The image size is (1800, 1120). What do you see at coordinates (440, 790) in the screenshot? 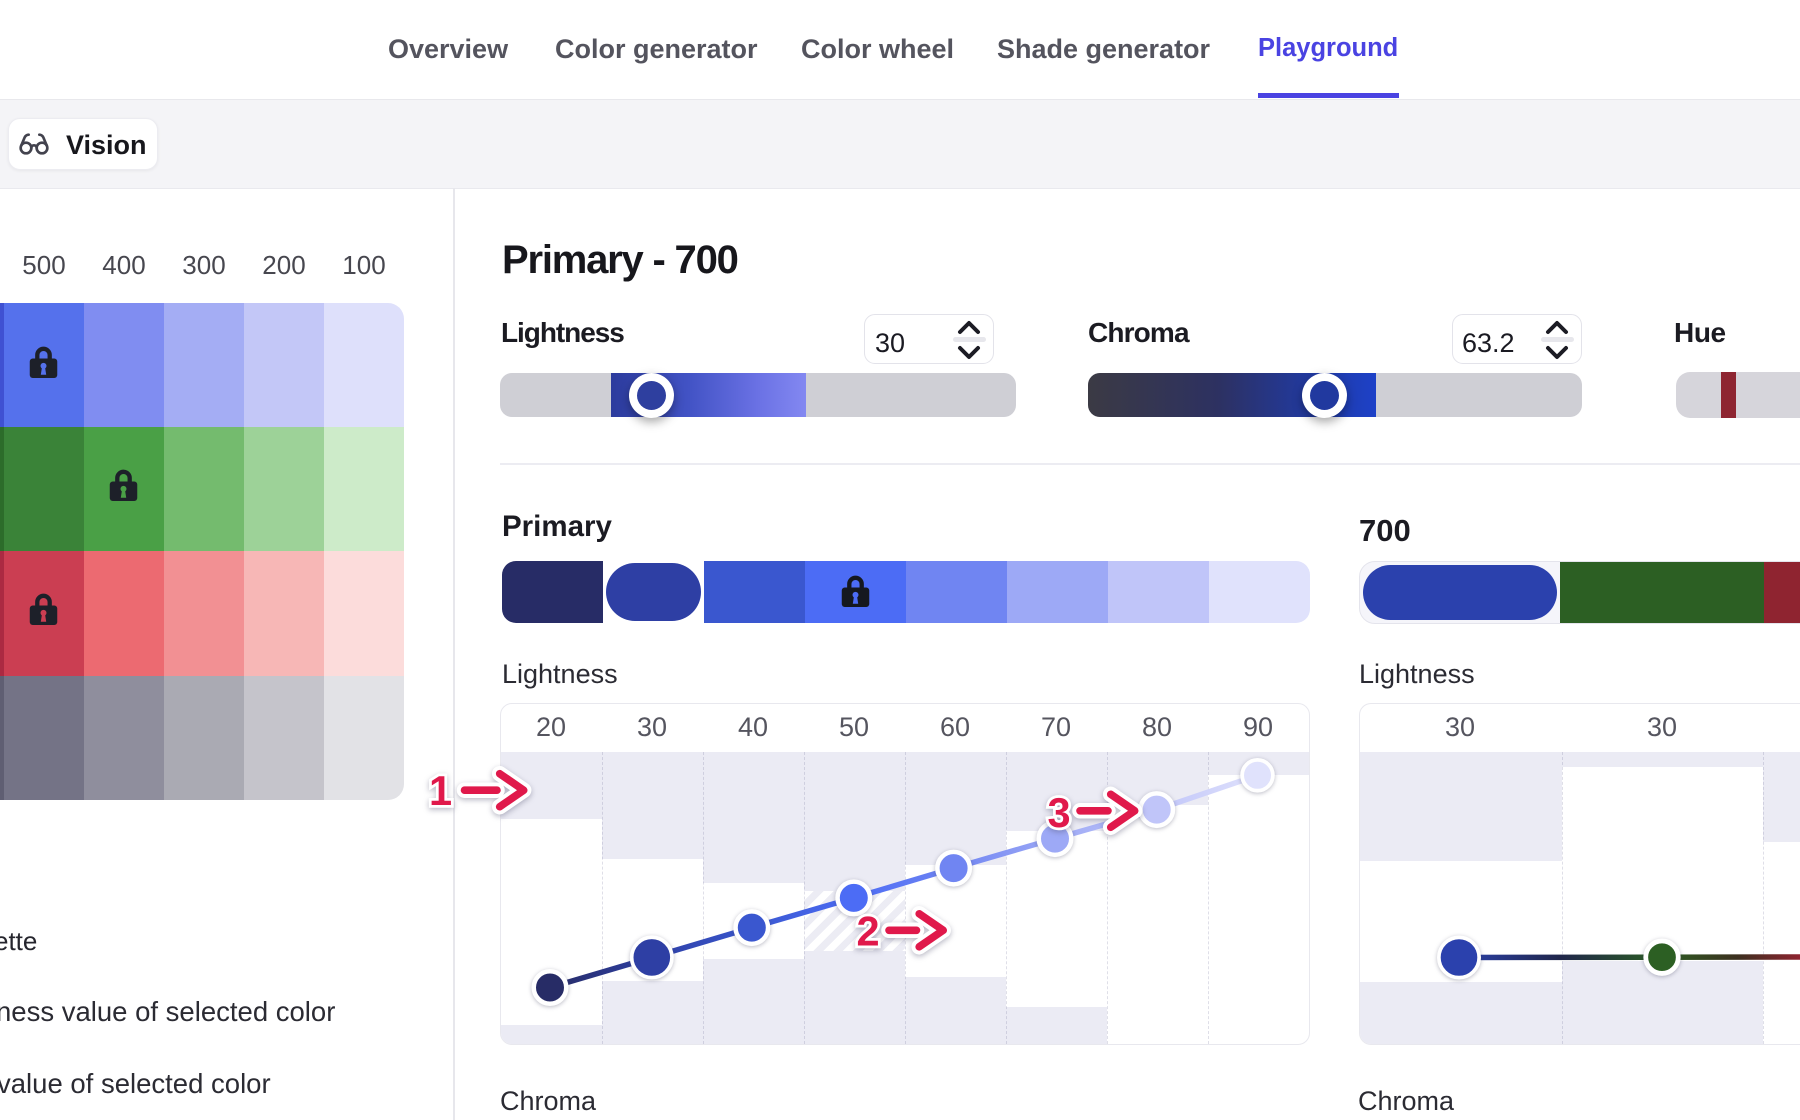
I see `svg-text: 1` at bounding box center [440, 790].